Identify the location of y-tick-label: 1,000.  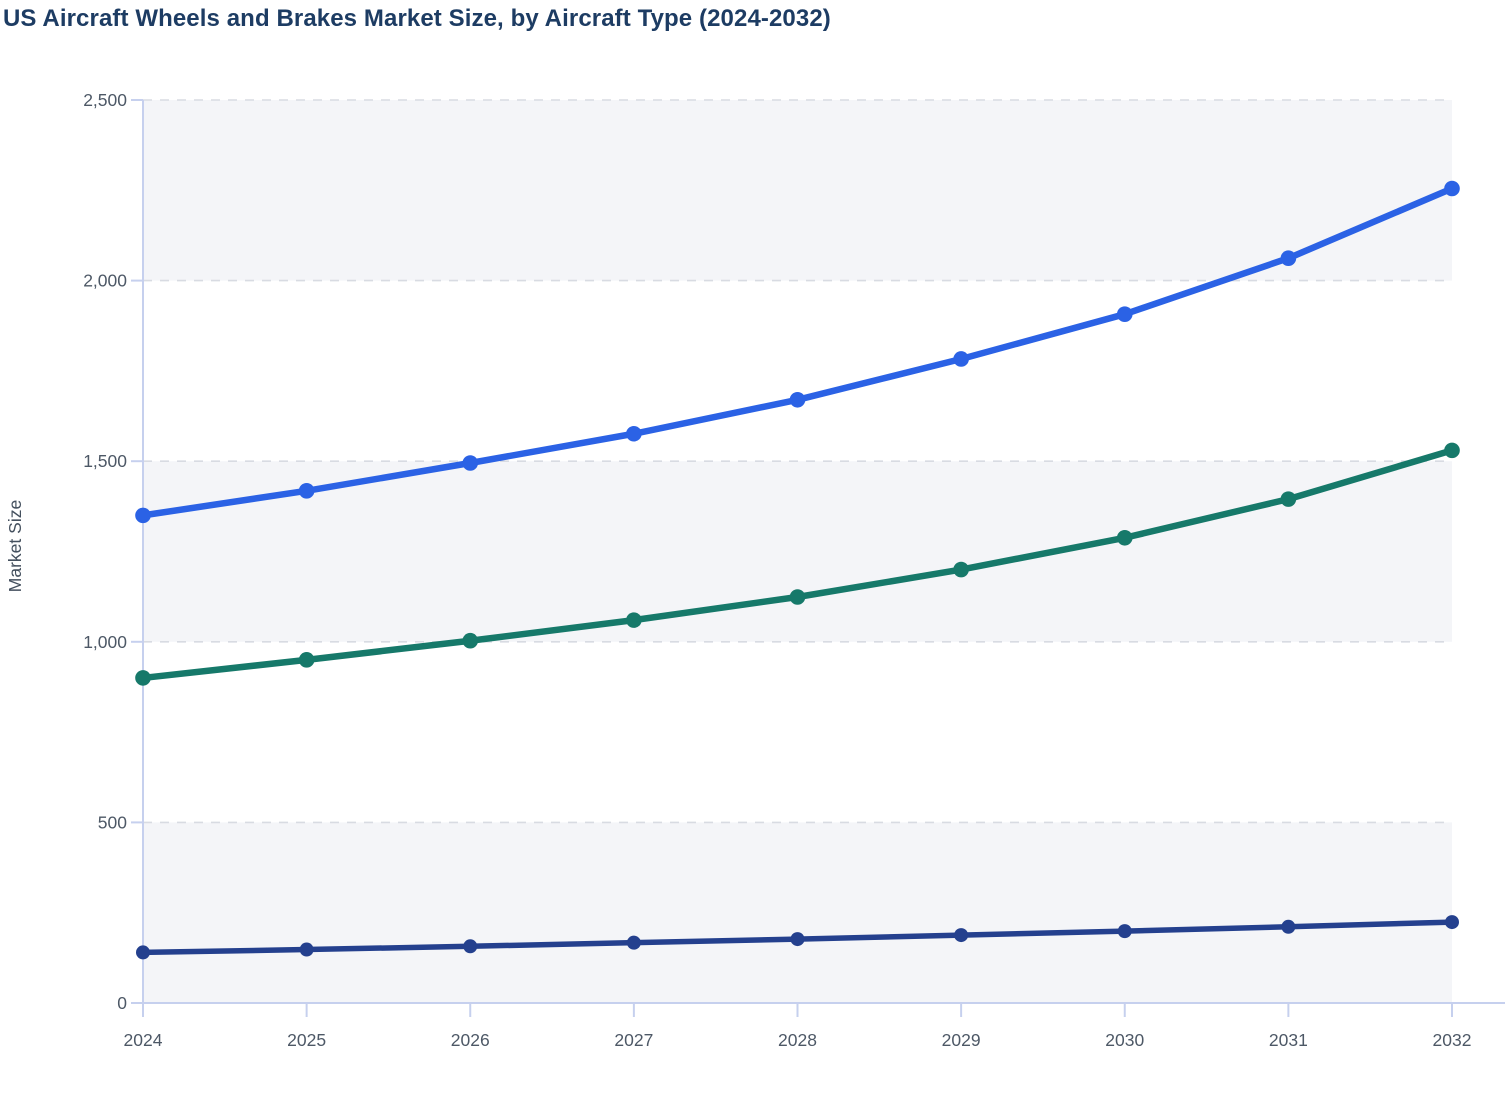
(105, 642).